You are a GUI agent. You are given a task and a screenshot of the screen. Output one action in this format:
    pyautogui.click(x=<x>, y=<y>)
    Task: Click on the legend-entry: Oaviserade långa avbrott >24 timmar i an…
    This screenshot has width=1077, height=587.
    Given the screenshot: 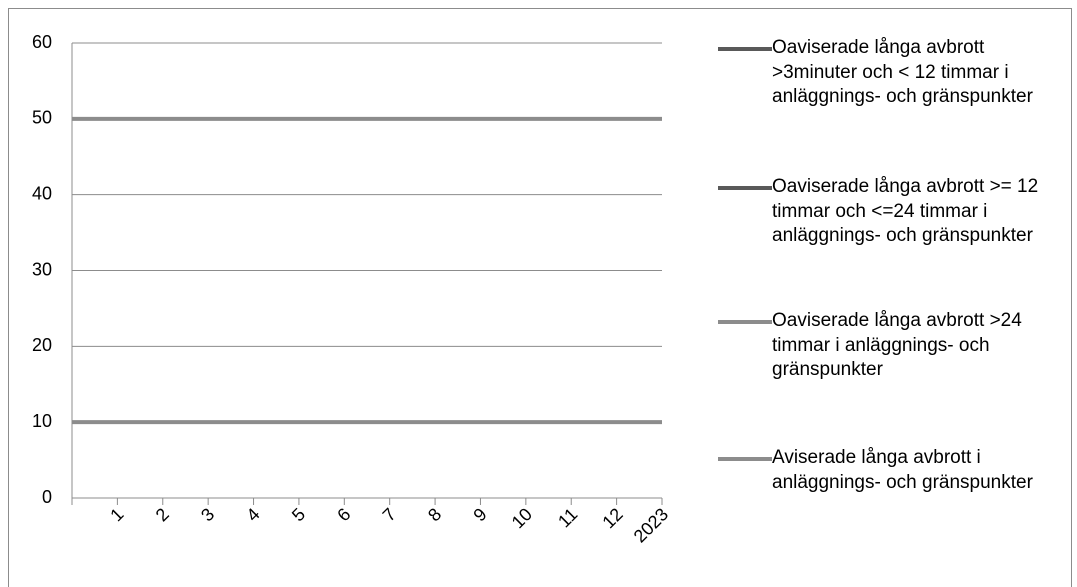 What is the action you would take?
    pyautogui.click(x=890, y=346)
    